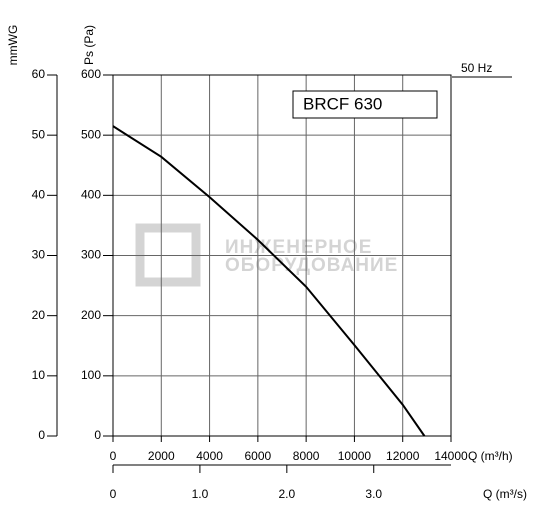  Describe the element at coordinates (91, 315) in the screenshot. I see `y-tick-label: 200` at that location.